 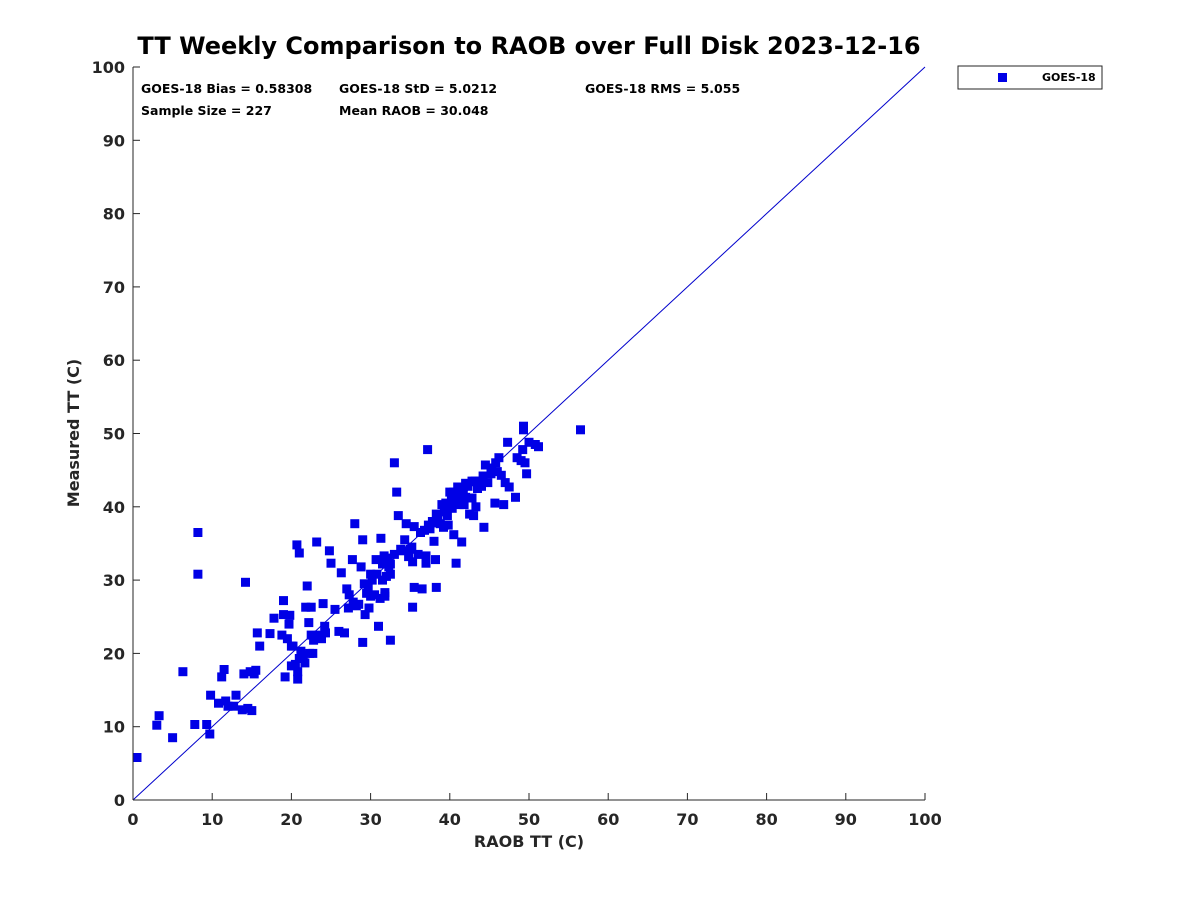 What do you see at coordinates (114, 434) in the screenshot?
I see `y-tick-label: 50` at bounding box center [114, 434].